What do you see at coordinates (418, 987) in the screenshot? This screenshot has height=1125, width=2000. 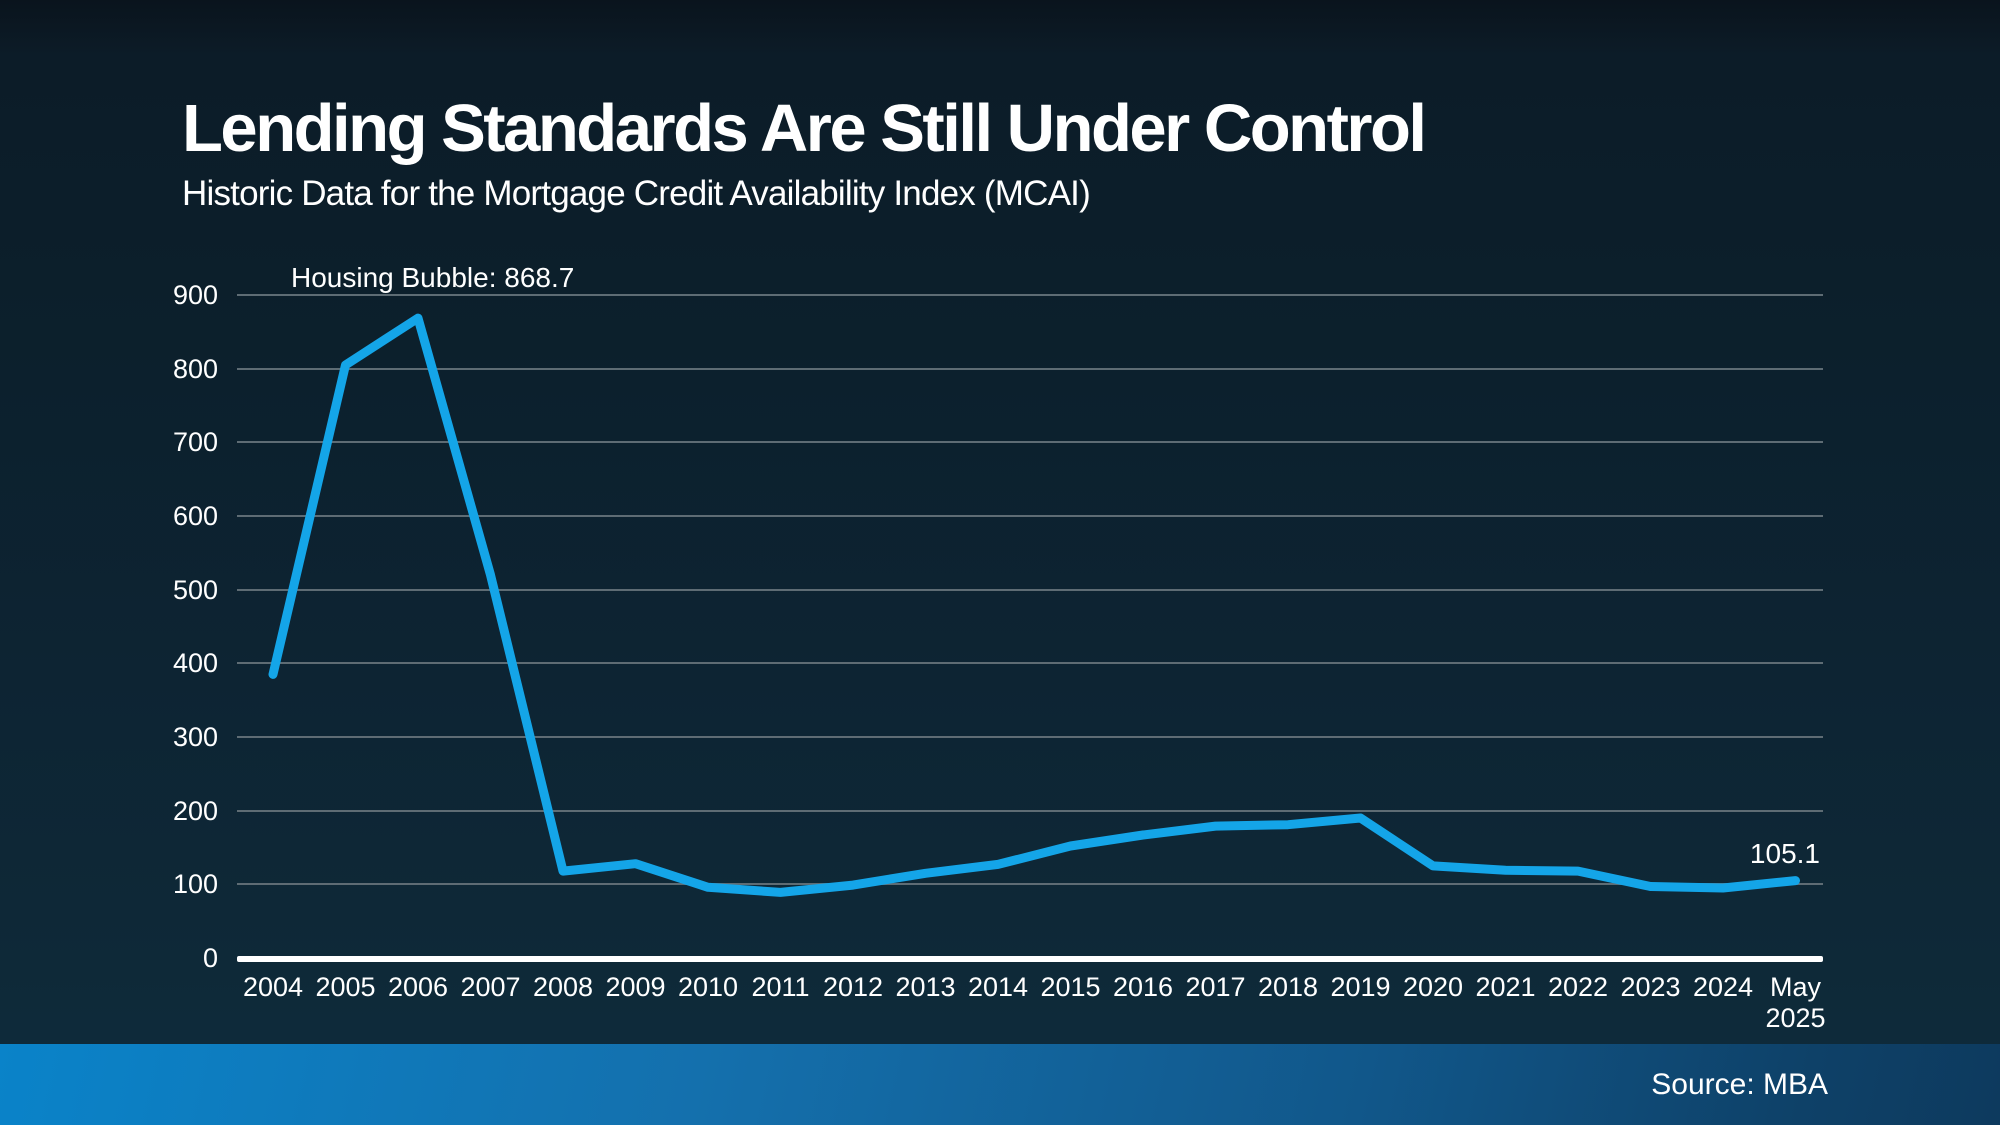 I see `x-tick-label-2006: 2006` at bounding box center [418, 987].